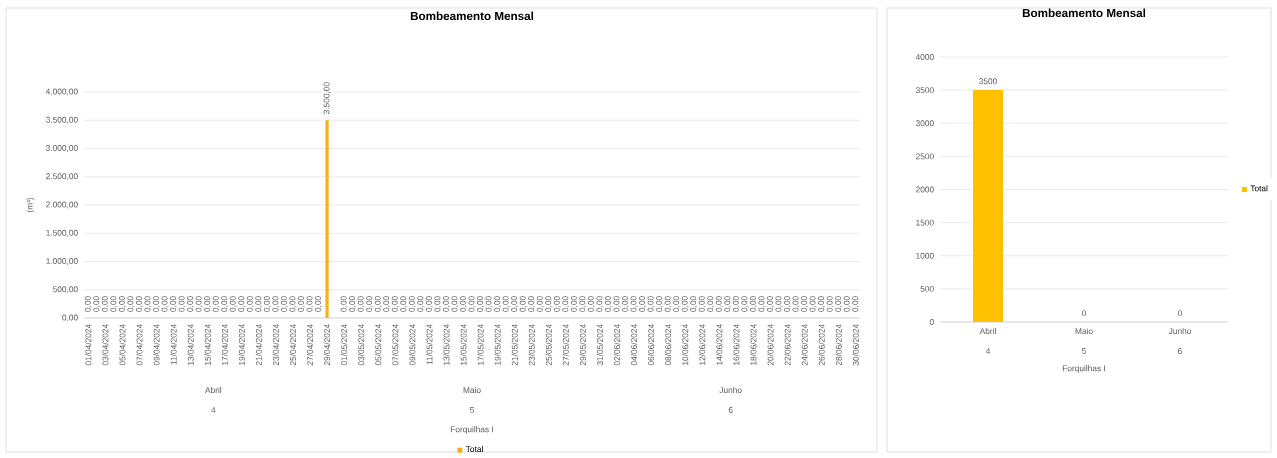  Describe the element at coordinates (685, 345) in the screenshot. I see `x-tick-label: 10/06/2024` at that location.